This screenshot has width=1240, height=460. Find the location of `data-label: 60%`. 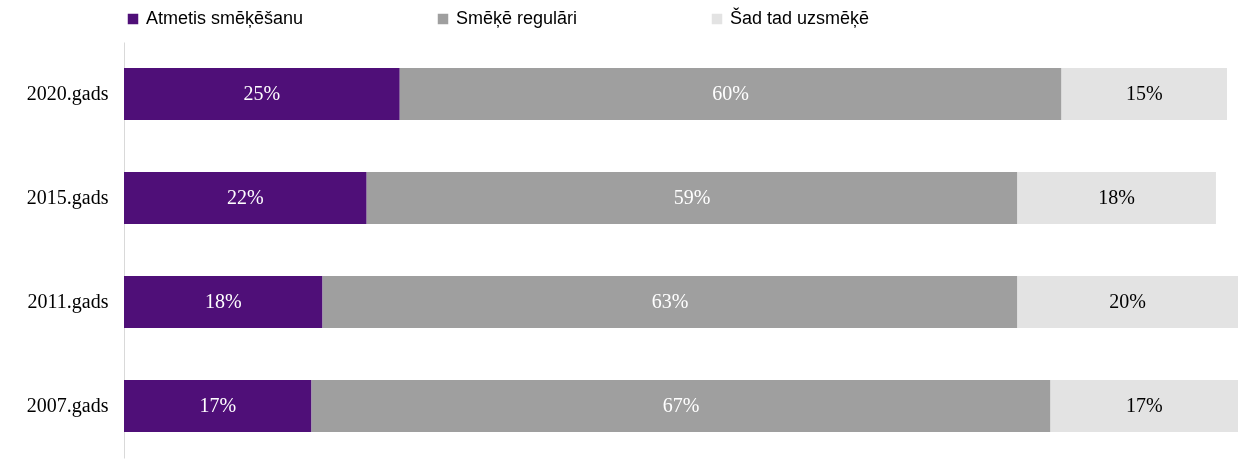

data-label: 60% is located at coordinates (730, 93).